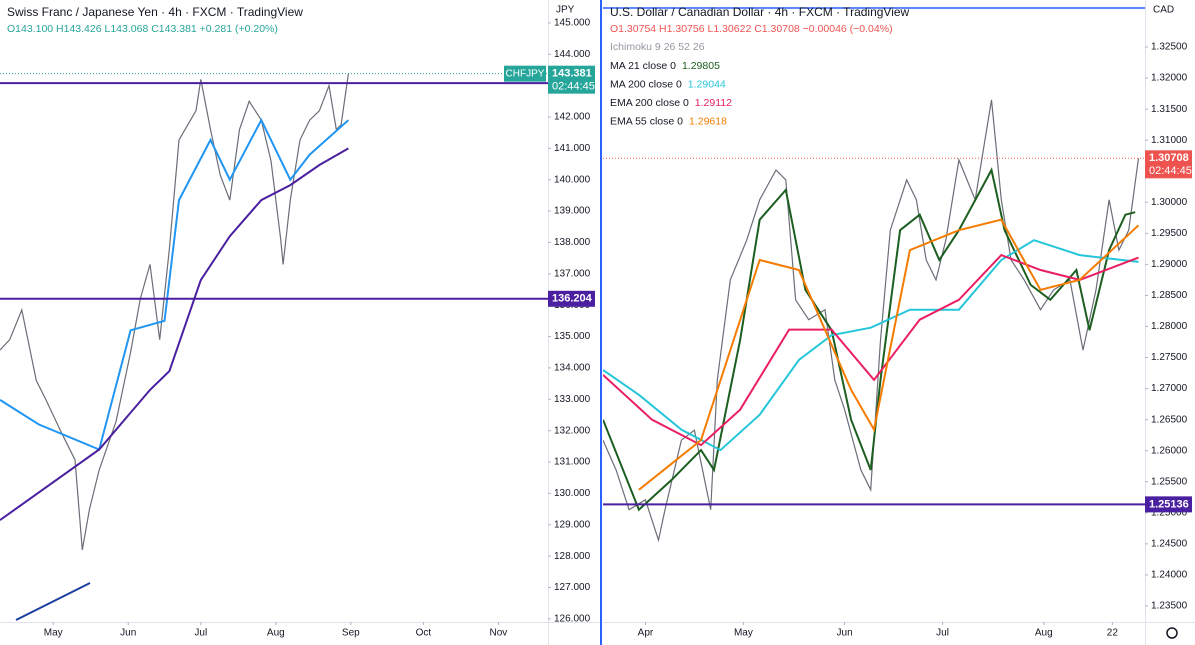 This screenshot has width=1195, height=645. Describe the element at coordinates (572, 462) in the screenshot. I see `y-tick-label: 131.000` at that location.